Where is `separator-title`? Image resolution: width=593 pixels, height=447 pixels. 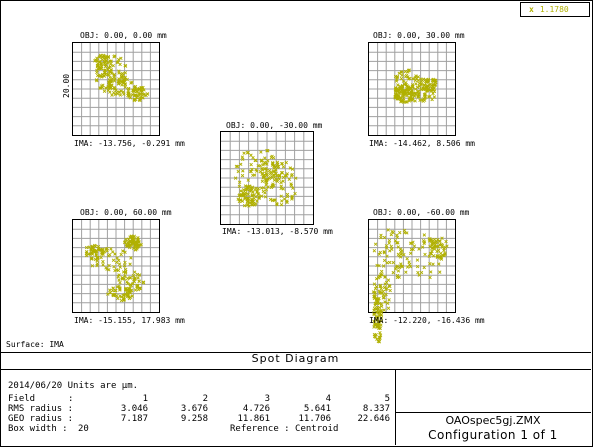 separator-title is located at coordinates (295, 369).